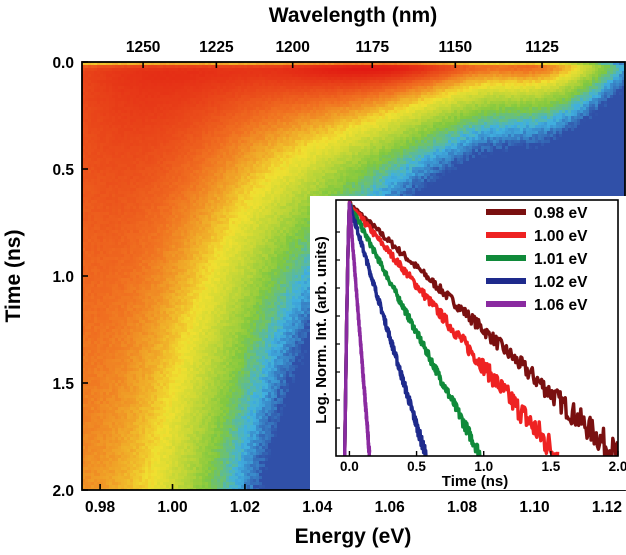  I want to click on x-tick-label: 1.10, so click(534, 507).